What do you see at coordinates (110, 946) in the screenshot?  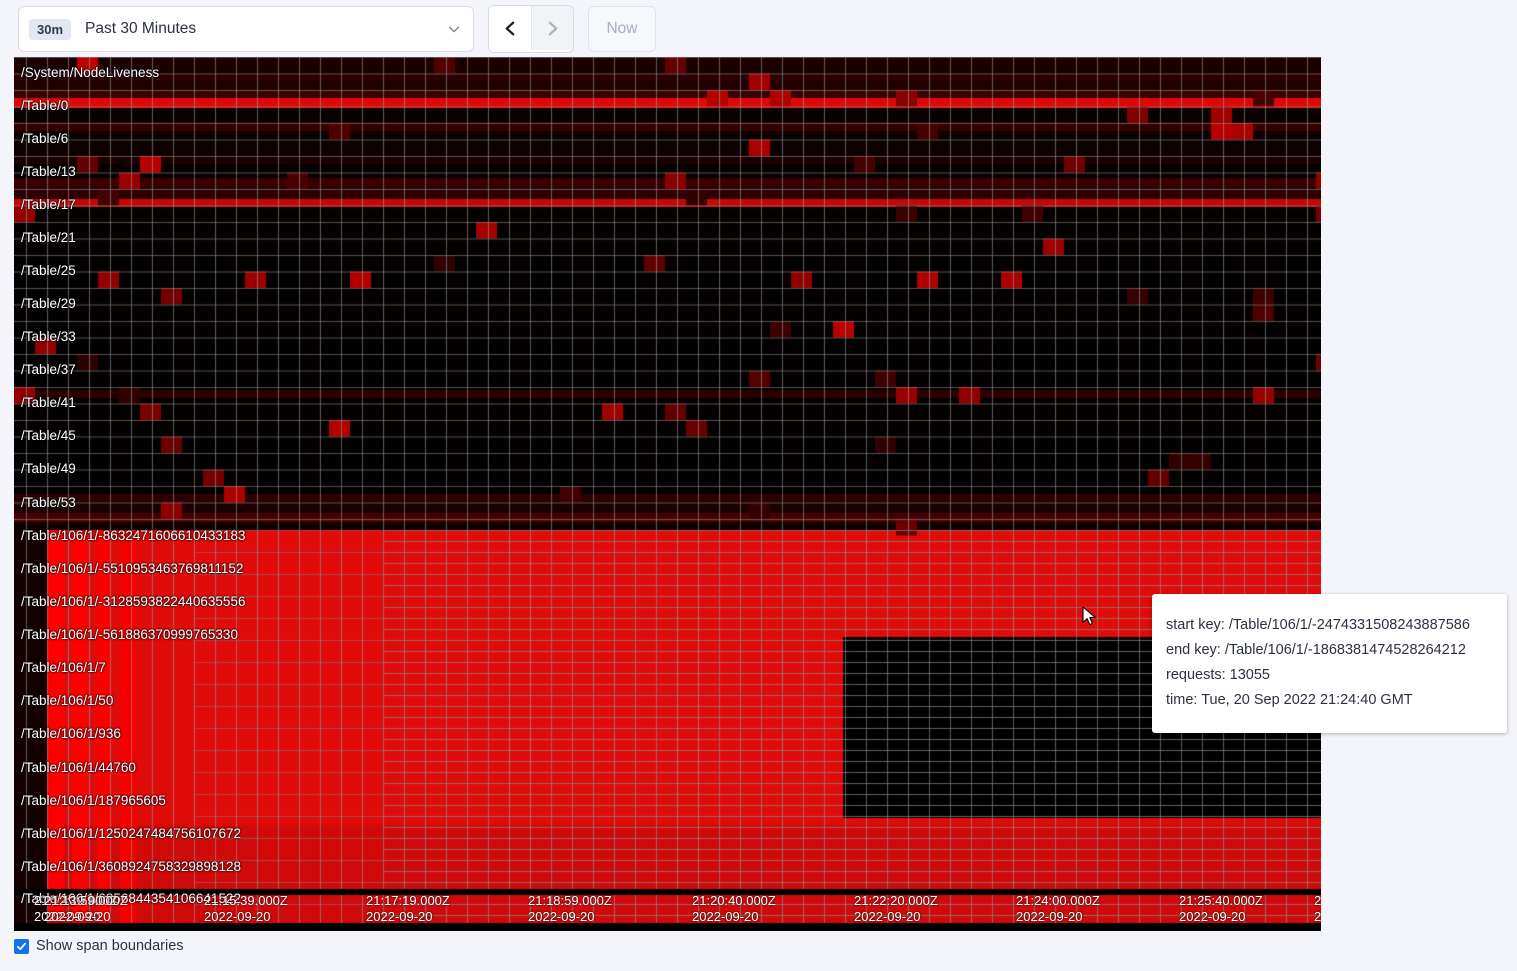 I see `show-span-boundaries-label: Show span boundaries` at bounding box center [110, 946].